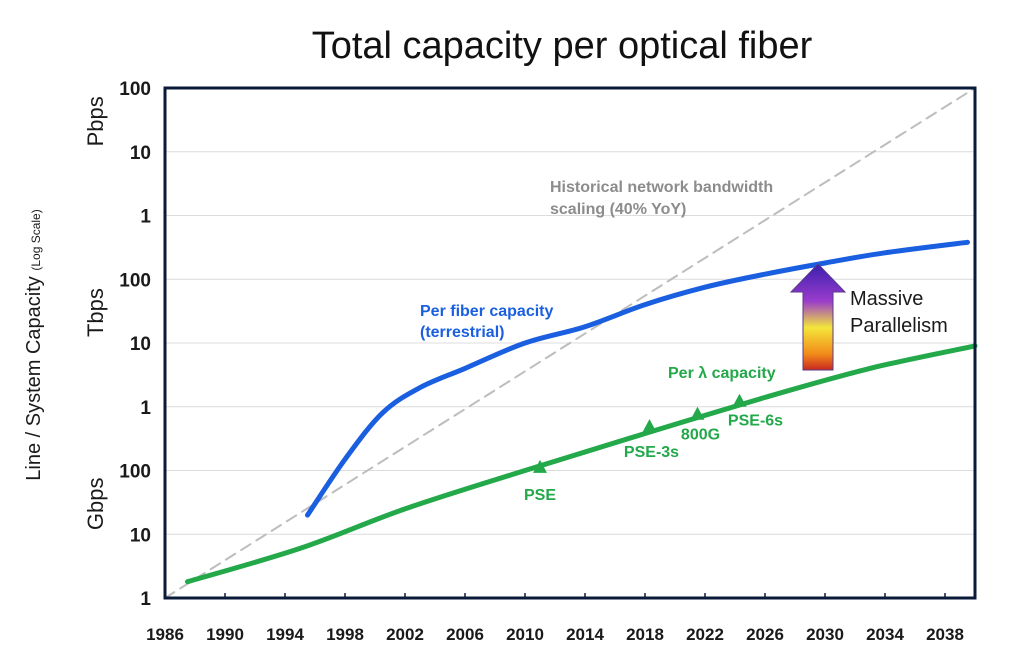 The width and height of the screenshot is (1024, 650). Describe the element at coordinates (661, 187) in the screenshot. I see `annotation-historical-1: Historical network bandwidth` at that location.